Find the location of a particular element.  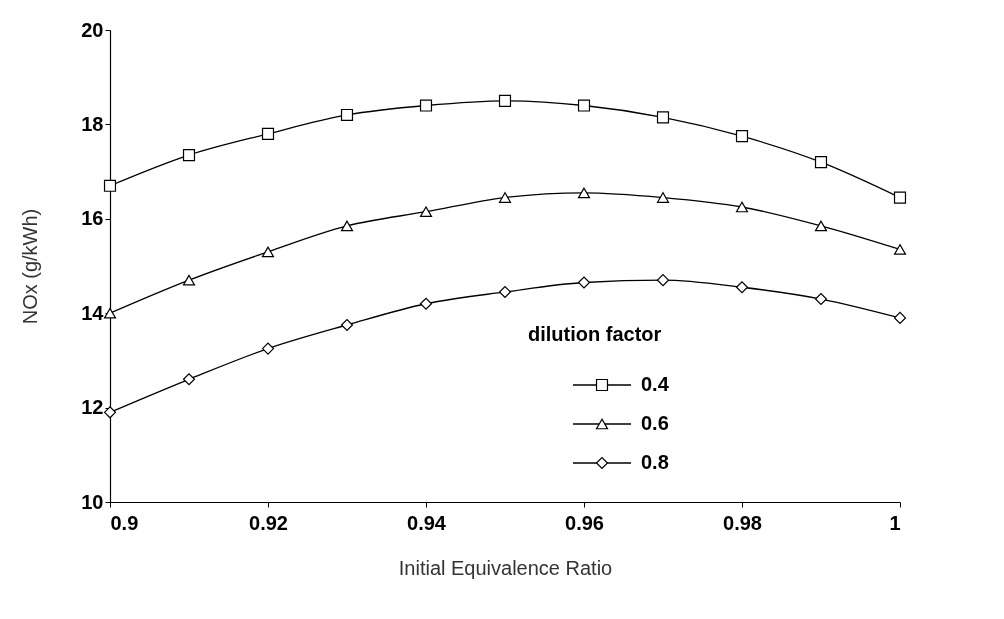

y-tick-label: 12 is located at coordinates (92, 407).